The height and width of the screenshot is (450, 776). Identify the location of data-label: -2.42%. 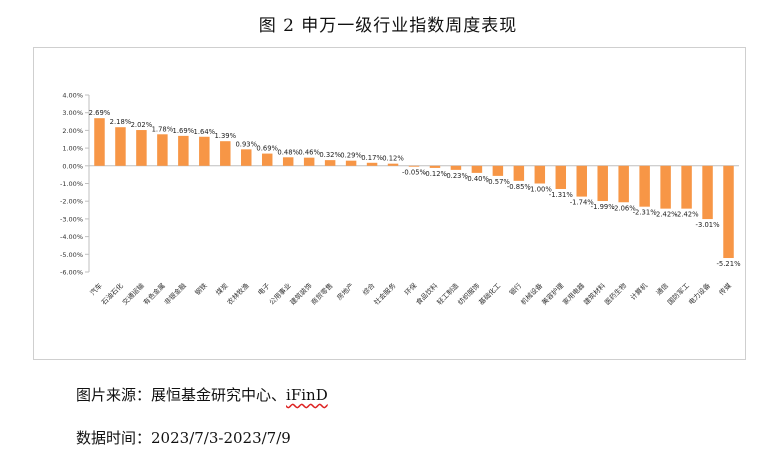
(687, 215).